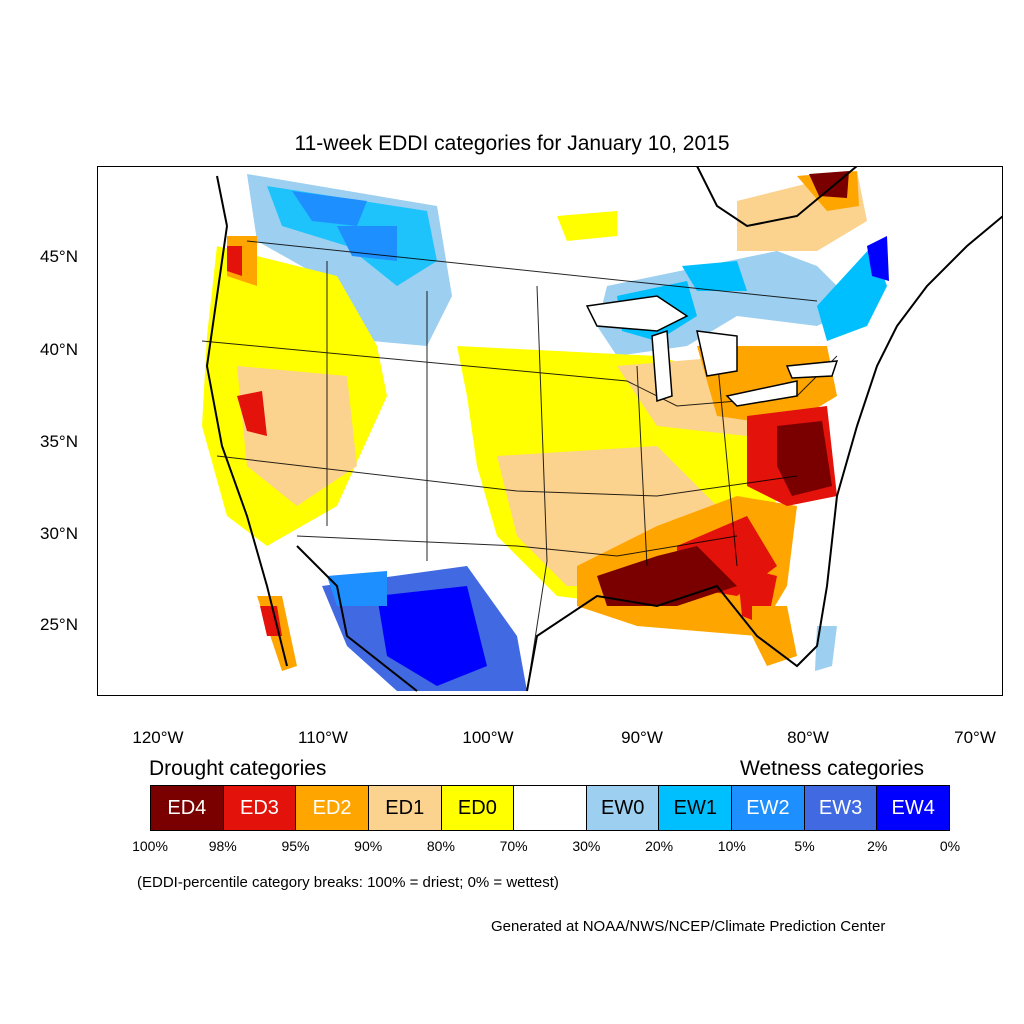  What do you see at coordinates (59, 349) in the screenshot?
I see `lat-label-40: 40°N` at bounding box center [59, 349].